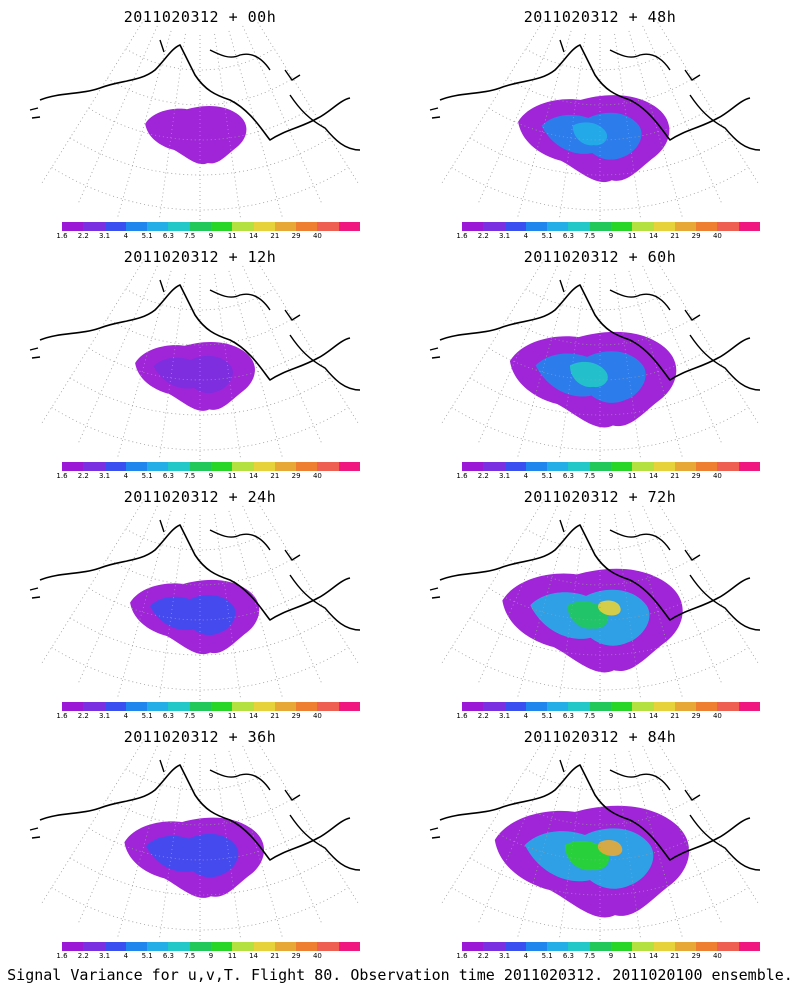 This screenshot has width=800, height=1000. What do you see at coordinates (590, 134) in the screenshot?
I see `variance-high-region` at bounding box center [590, 134].